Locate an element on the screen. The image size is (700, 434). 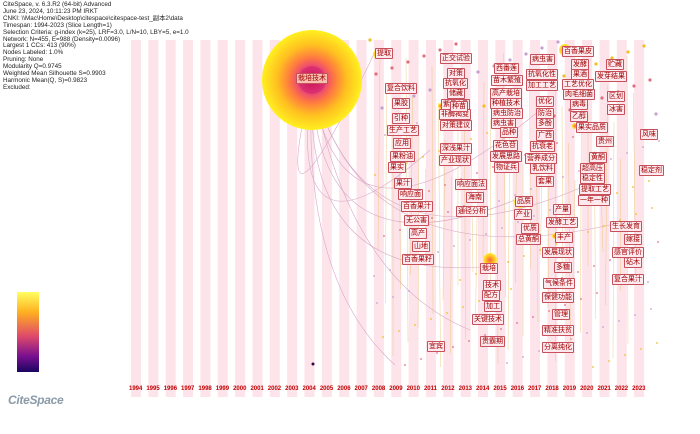
keyword-label: 病毒 is located at coordinates (579, 104).